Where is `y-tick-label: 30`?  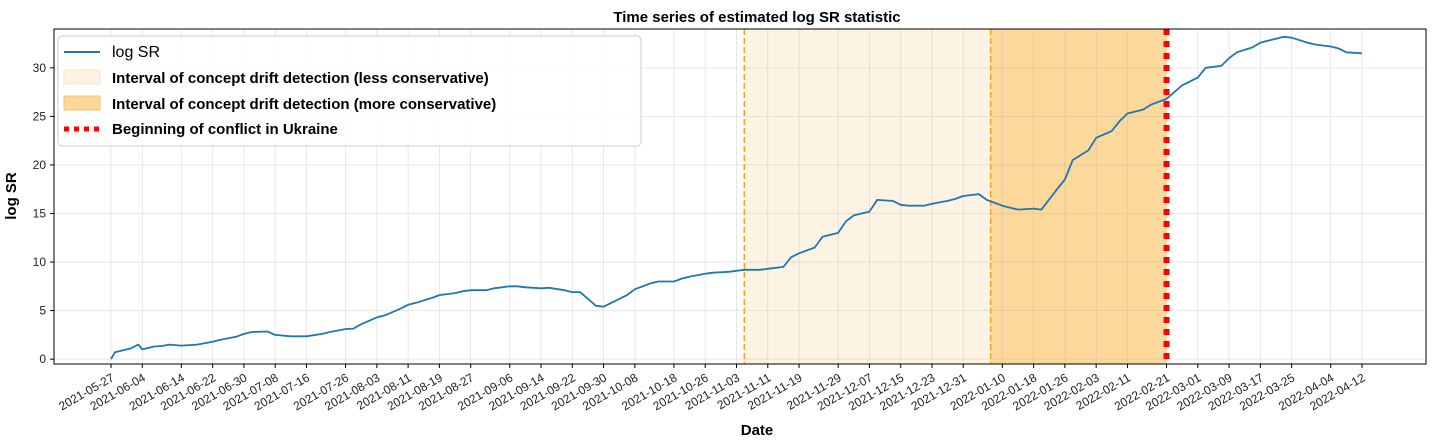
y-tick-label: 30 is located at coordinates (40, 68).